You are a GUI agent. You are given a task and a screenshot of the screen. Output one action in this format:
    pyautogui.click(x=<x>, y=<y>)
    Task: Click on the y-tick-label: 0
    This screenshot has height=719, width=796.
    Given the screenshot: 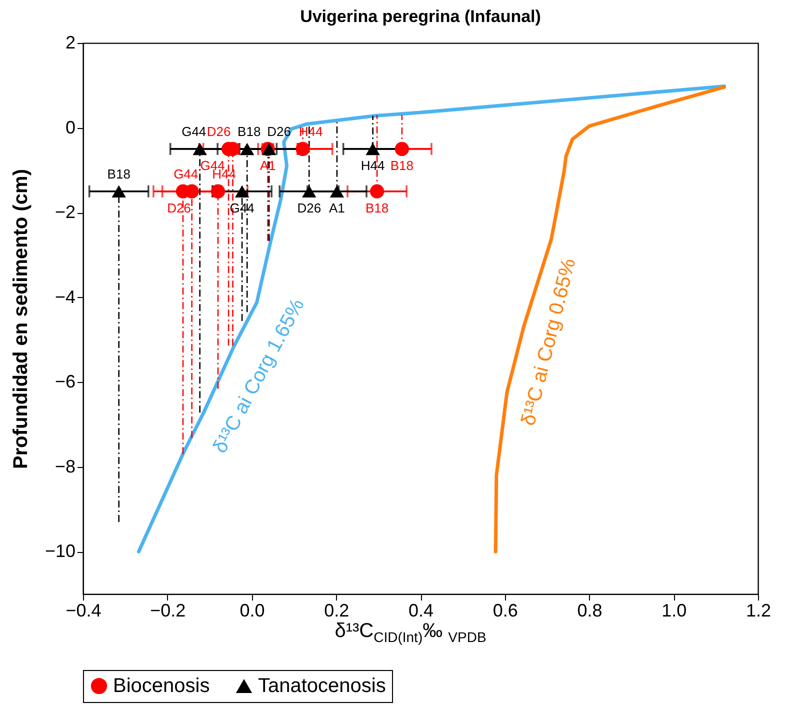 What is the action you would take?
    pyautogui.click(x=70, y=127)
    